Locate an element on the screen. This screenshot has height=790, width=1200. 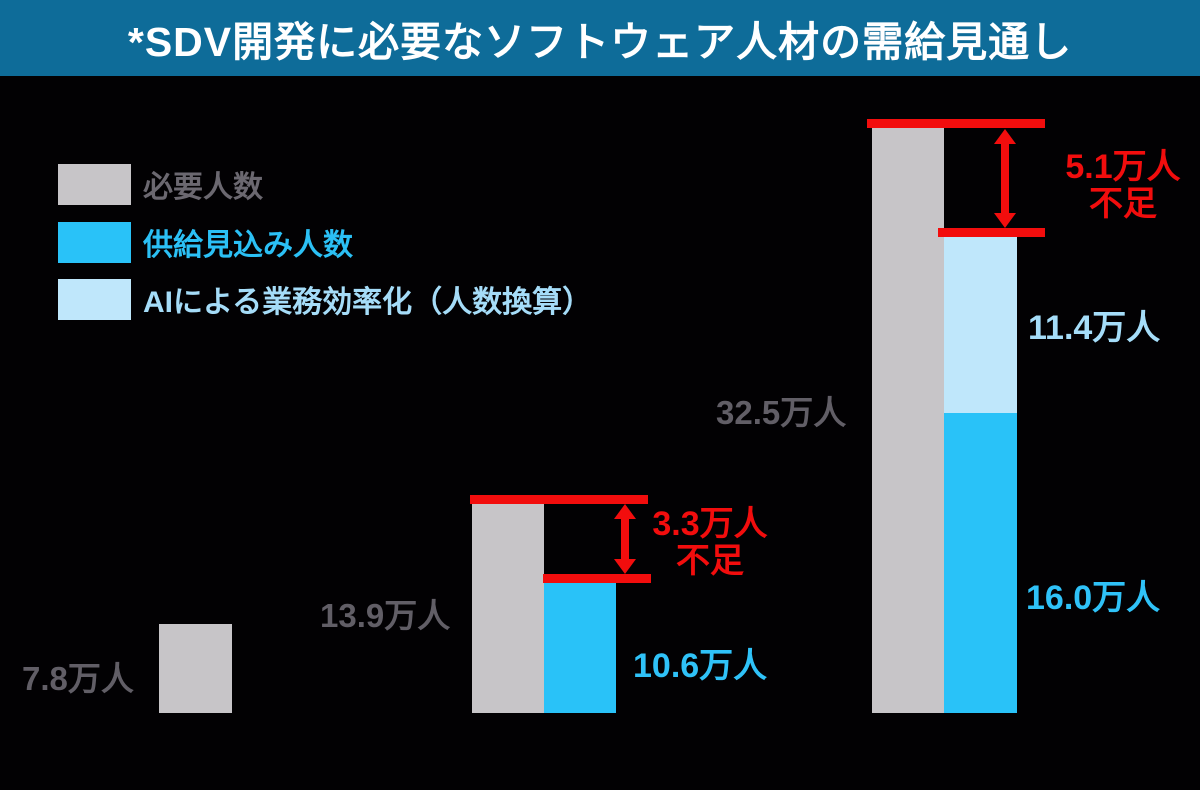
shortage-bottom-line-group2 is located at coordinates (597, 578).